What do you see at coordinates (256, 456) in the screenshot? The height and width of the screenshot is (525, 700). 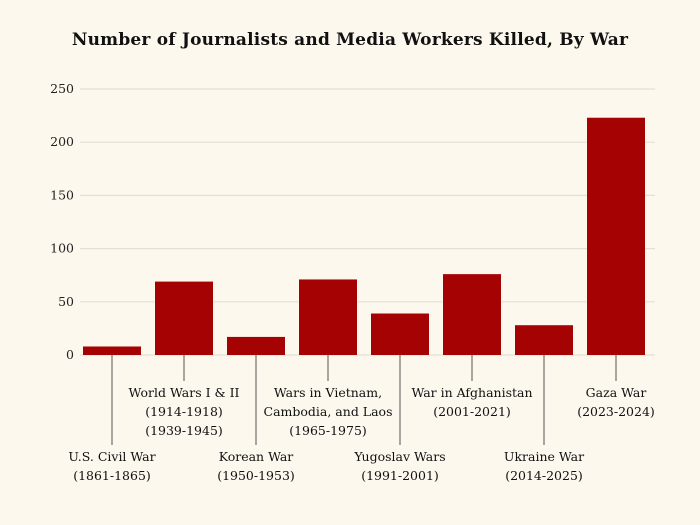 I see `category-label: Korean War` at bounding box center [256, 456].